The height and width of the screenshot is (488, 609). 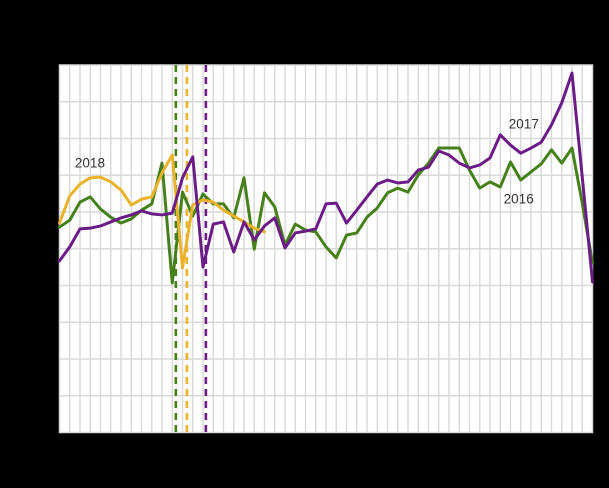 I want to click on series-label-2017: 2017, so click(x=523, y=124).